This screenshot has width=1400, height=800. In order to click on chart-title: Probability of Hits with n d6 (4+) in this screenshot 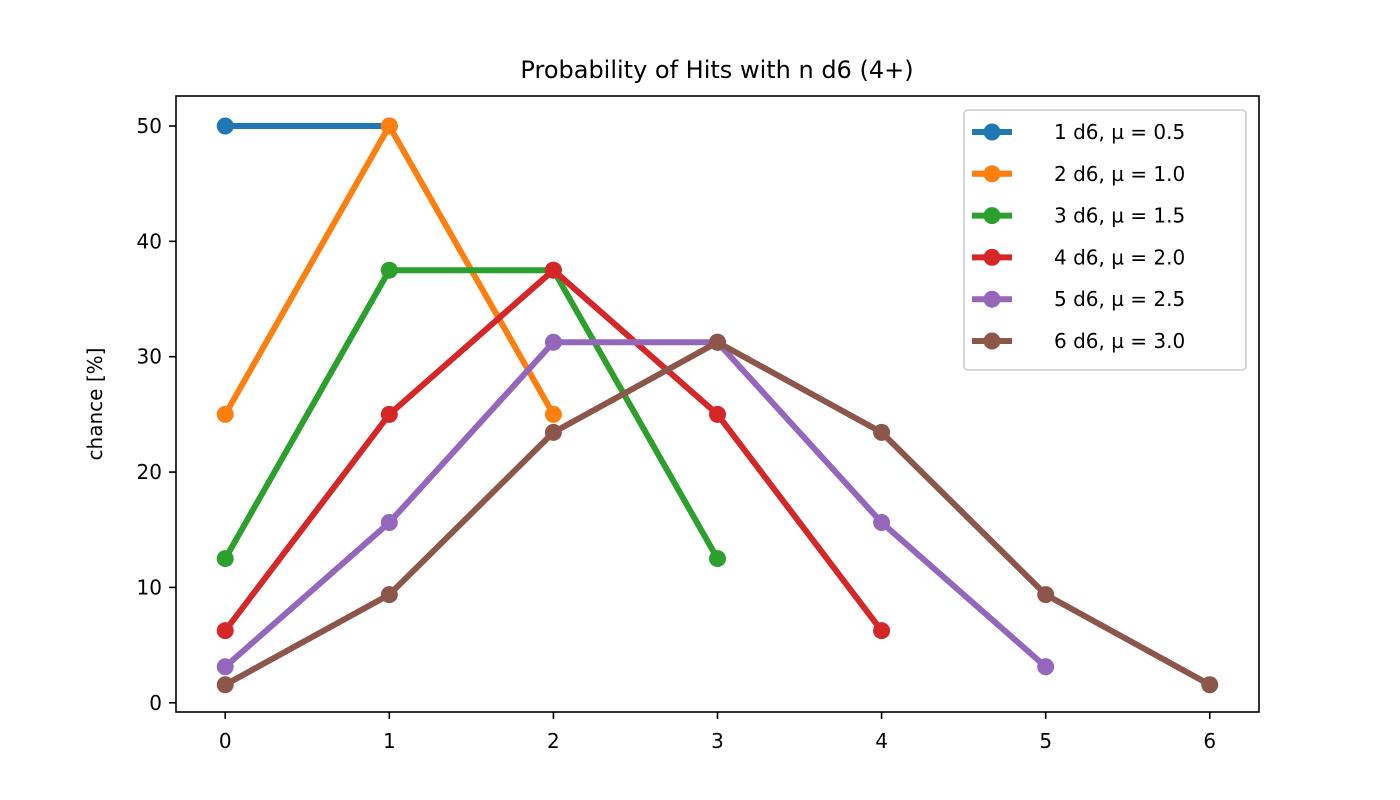, I will do `click(716, 70)`.